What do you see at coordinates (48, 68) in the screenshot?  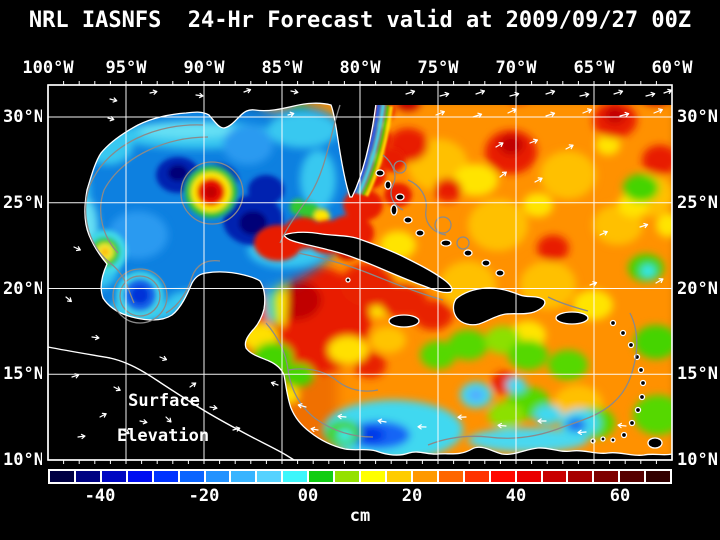 I see `lon-tick-label: 100°W` at bounding box center [48, 68].